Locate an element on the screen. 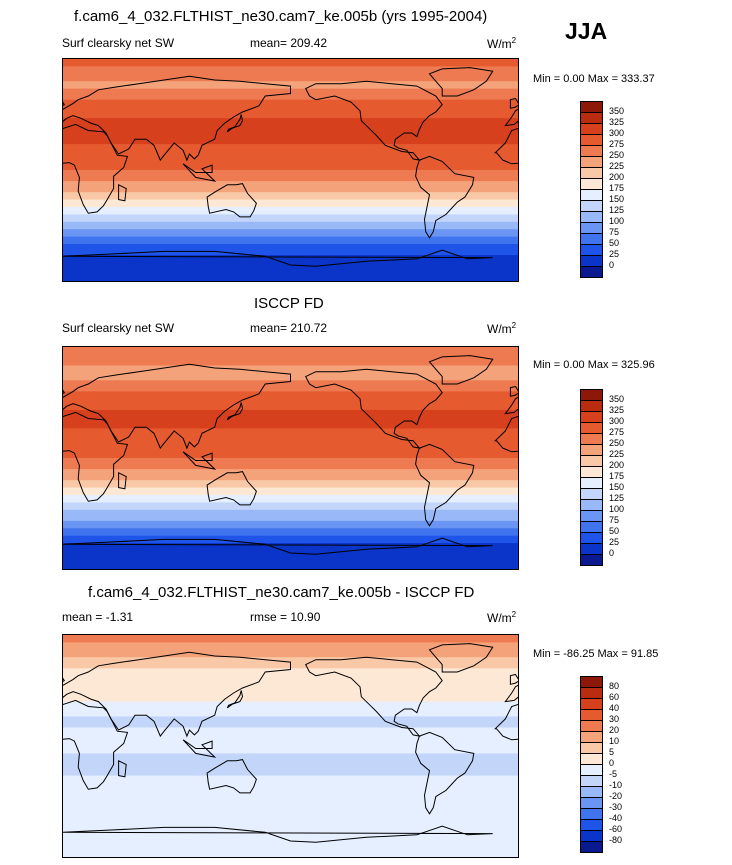 Image resolution: width=732 pixels, height=865 pixels. colorbar-tick-label: 125 is located at coordinates (617, 498).